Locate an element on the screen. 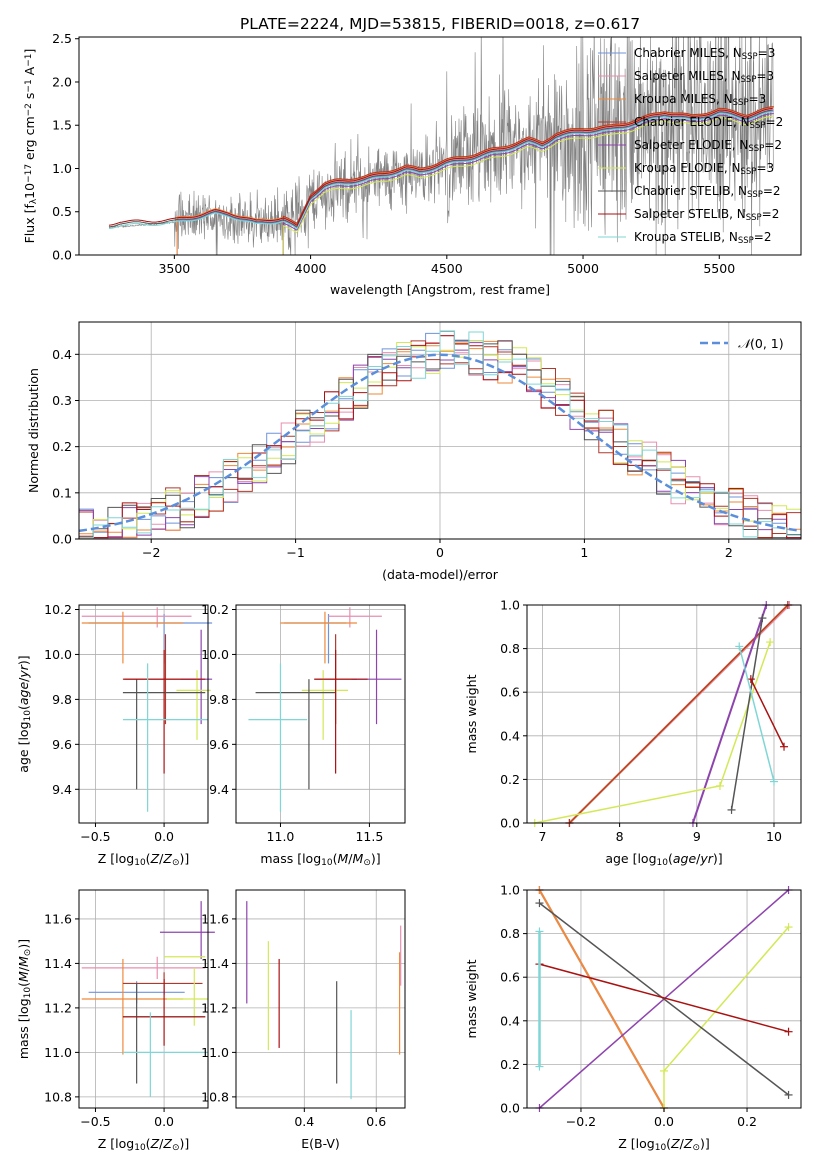 This screenshot has height=1170, width=819. x-axis-label: wavelength [Angstrom, rest frame] is located at coordinates (440, 289).